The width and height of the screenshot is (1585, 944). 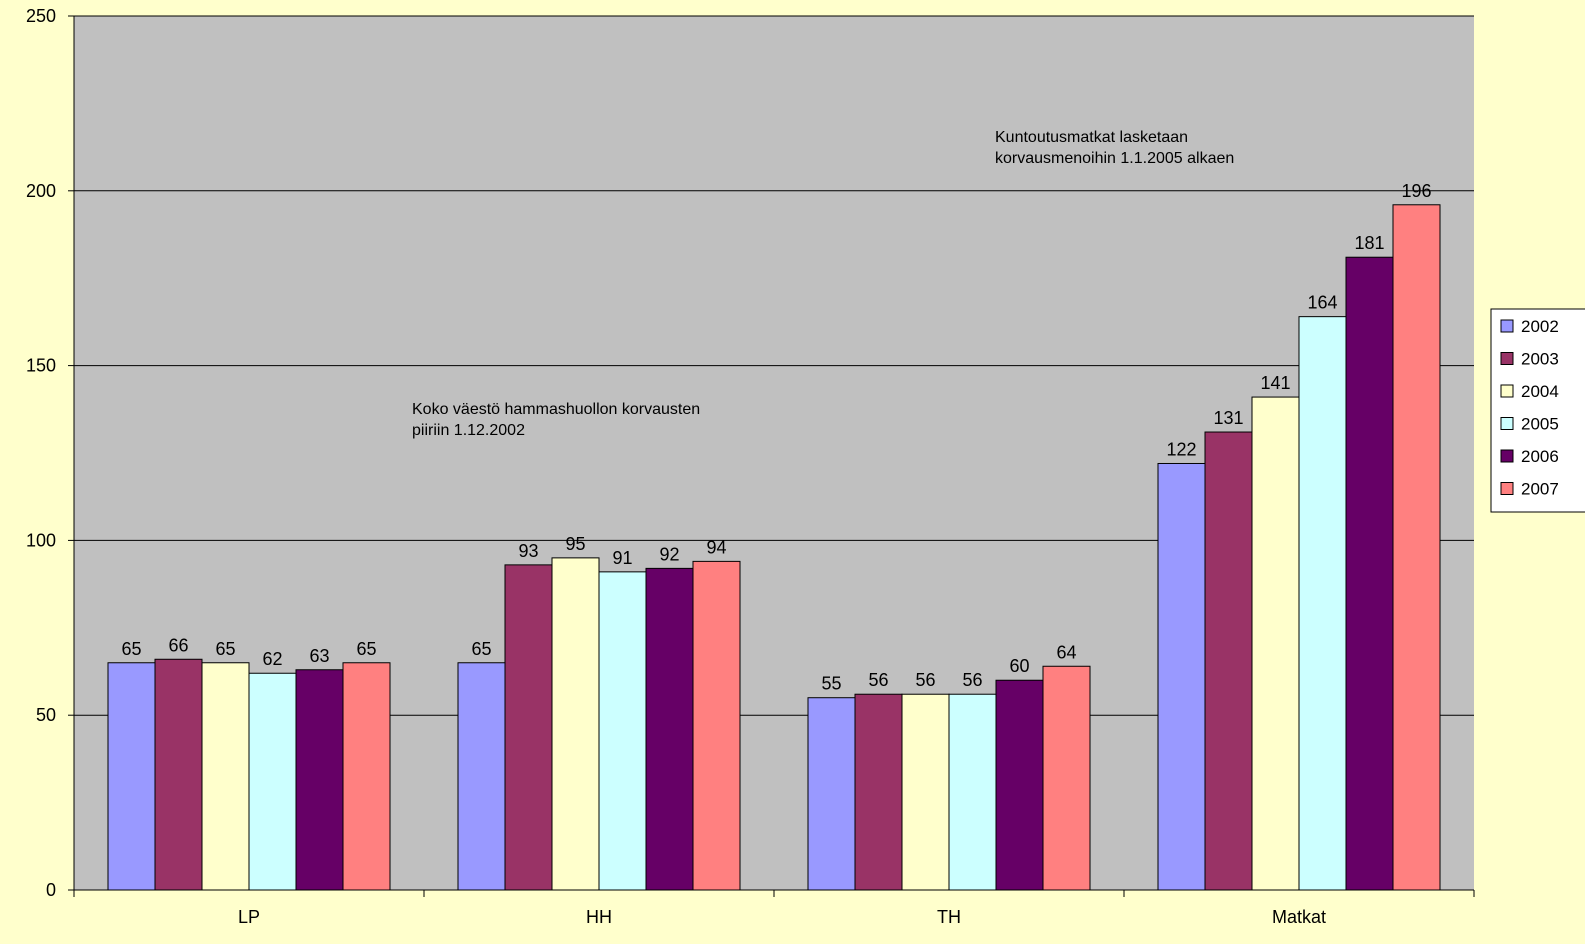 What do you see at coordinates (716, 547) in the screenshot?
I see `data-label: 94` at bounding box center [716, 547].